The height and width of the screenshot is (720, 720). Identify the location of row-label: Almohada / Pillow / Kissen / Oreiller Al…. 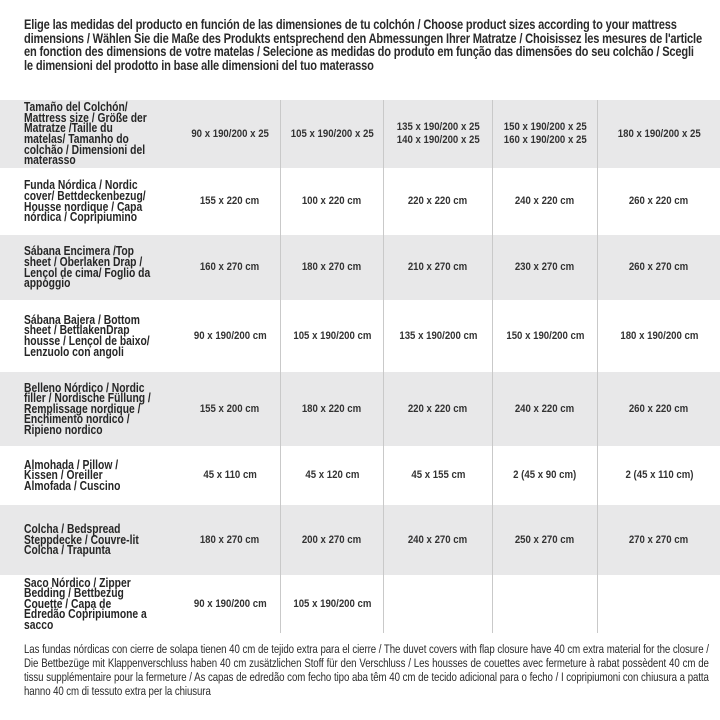
(72, 475).